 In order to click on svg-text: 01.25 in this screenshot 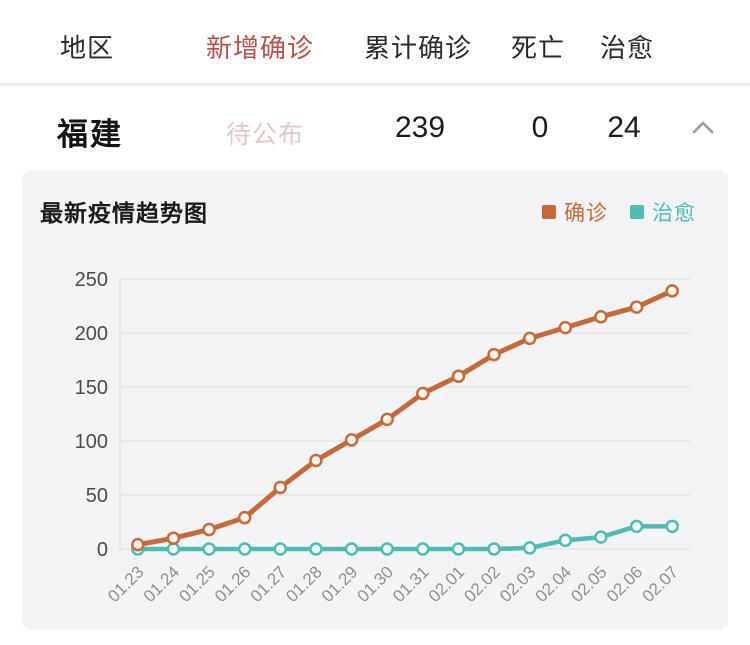, I will do `click(197, 584)`.